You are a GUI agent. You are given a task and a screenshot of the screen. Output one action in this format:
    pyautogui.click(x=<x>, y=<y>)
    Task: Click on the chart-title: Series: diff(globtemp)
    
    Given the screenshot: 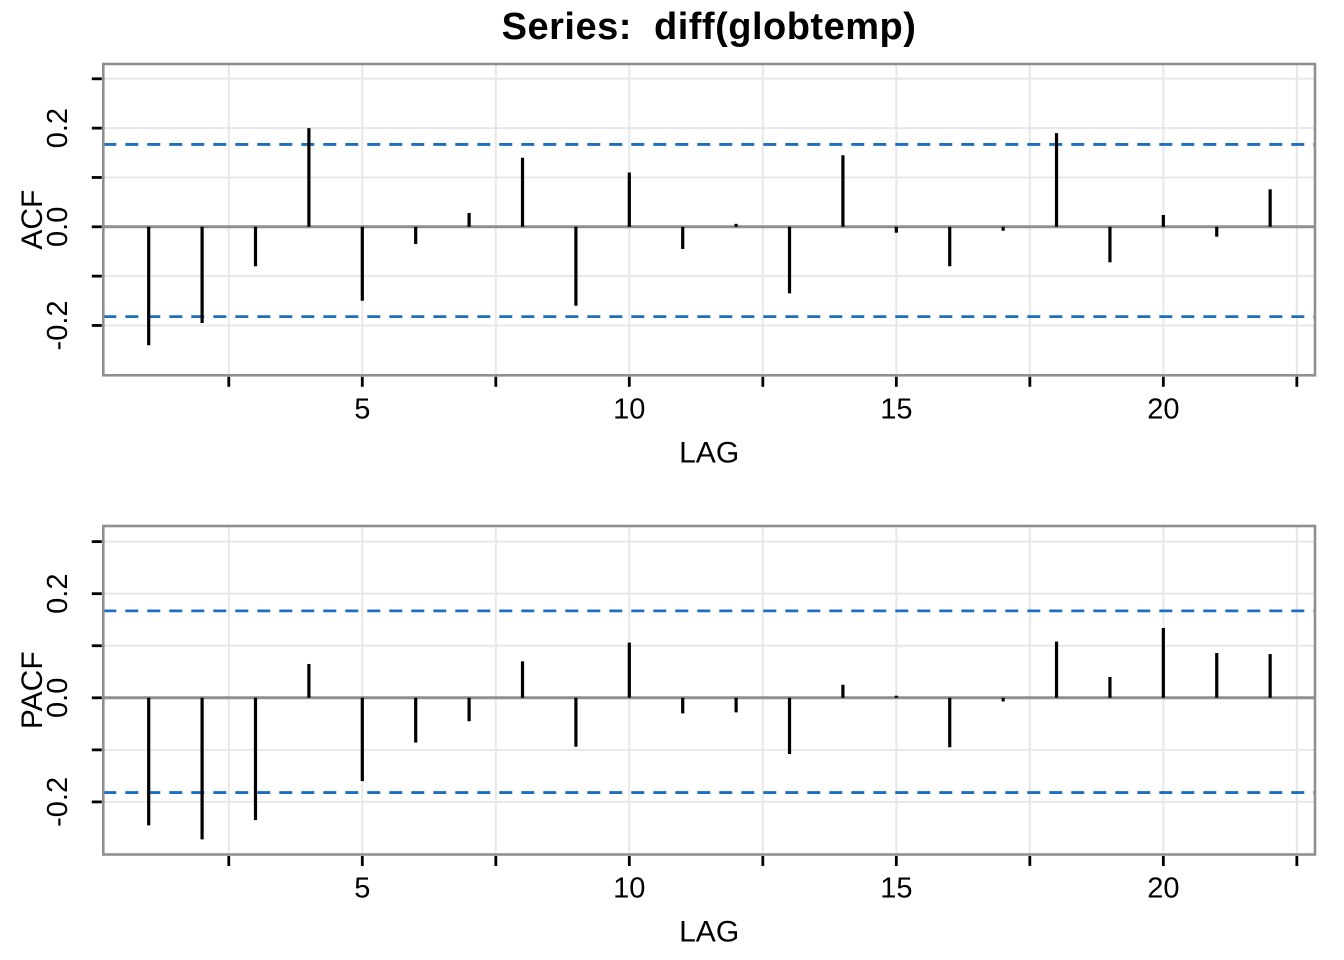 What is the action you would take?
    pyautogui.click(x=709, y=27)
    